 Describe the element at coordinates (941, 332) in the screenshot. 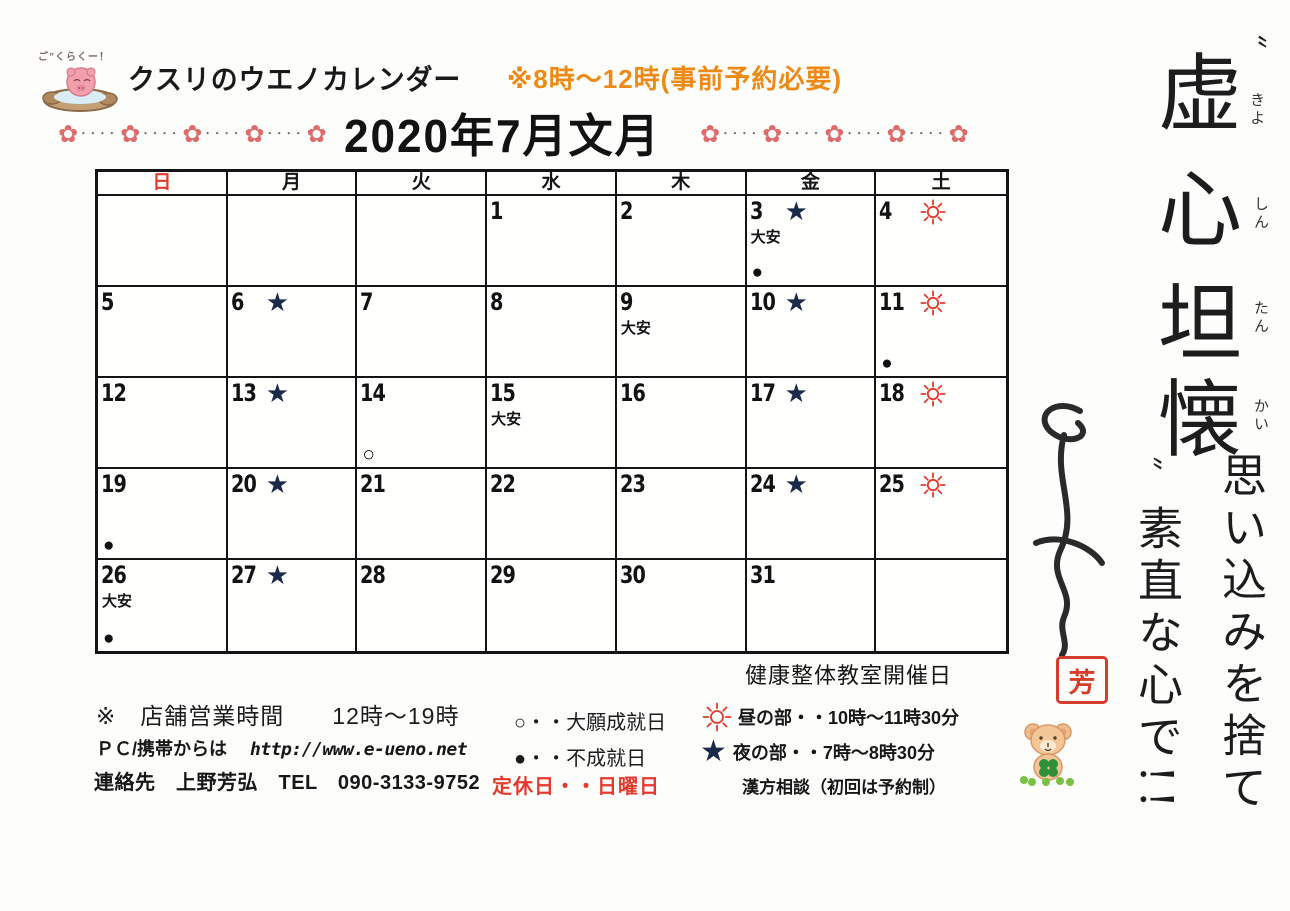

I see `calendar-cell-11: 11 ●` at that location.